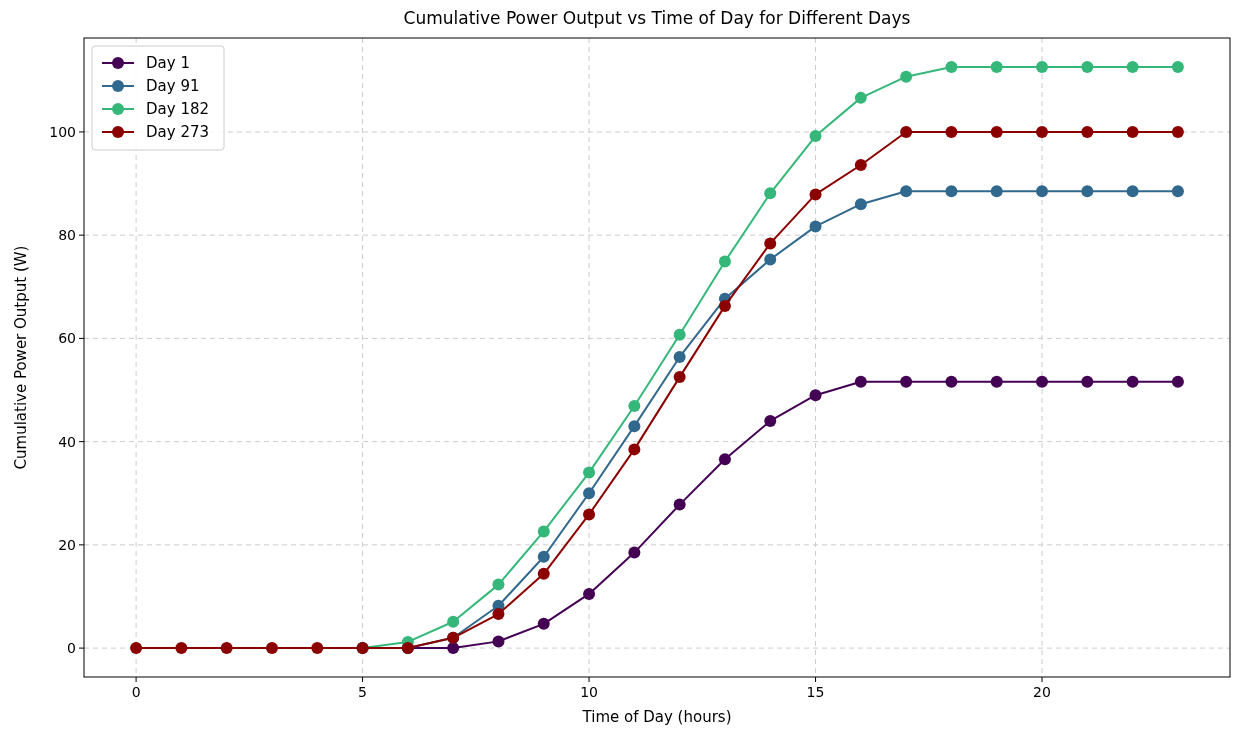 The height and width of the screenshot is (732, 1233). Describe the element at coordinates (67, 441) in the screenshot. I see `y-tick-label: 40` at that location.